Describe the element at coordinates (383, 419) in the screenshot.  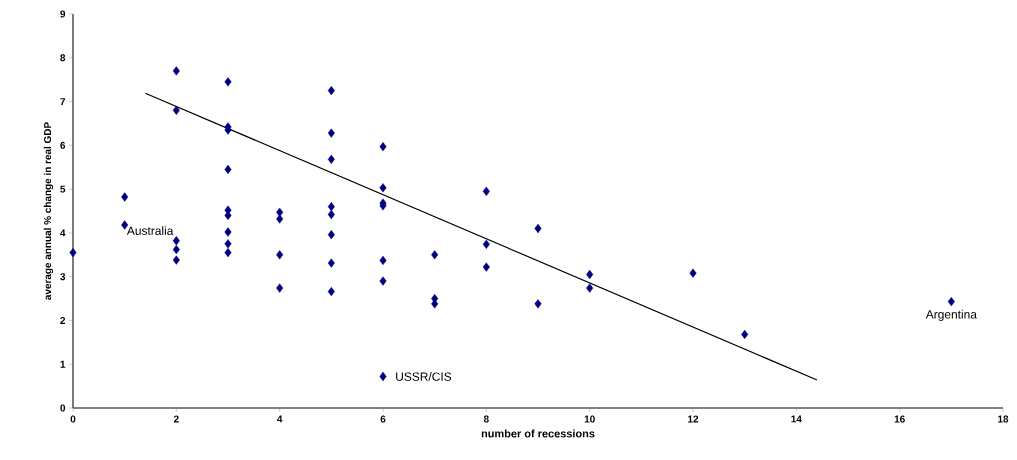
I see `x-tick-label: 6` at that location.